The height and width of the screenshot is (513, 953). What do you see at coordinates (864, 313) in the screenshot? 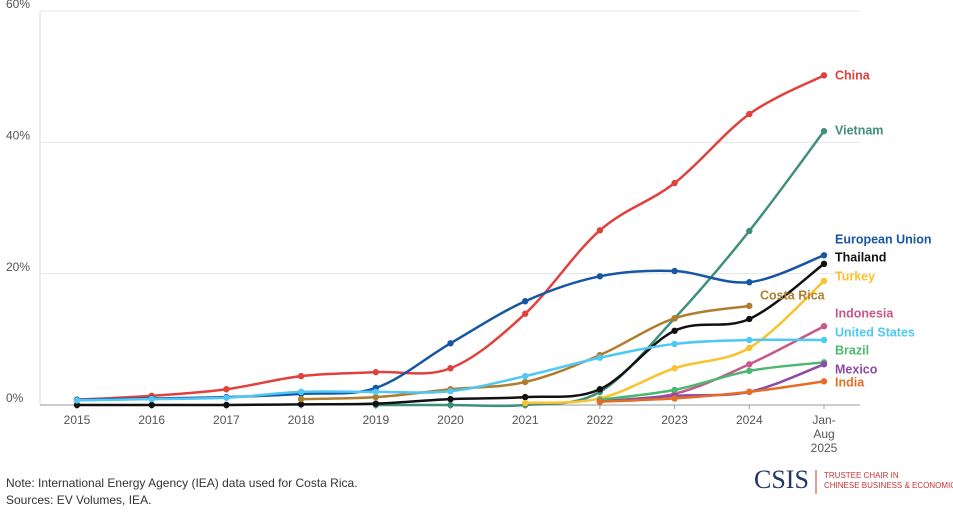
I see `series-label: Indonesia` at bounding box center [864, 313].